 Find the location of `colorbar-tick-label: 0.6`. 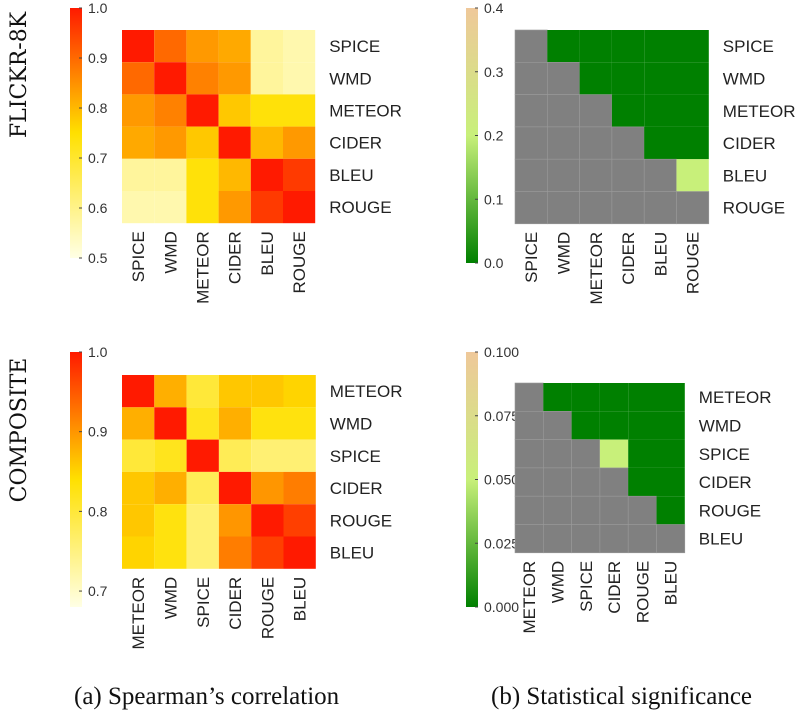

colorbar-tick-label: 0.6 is located at coordinates (98, 208).